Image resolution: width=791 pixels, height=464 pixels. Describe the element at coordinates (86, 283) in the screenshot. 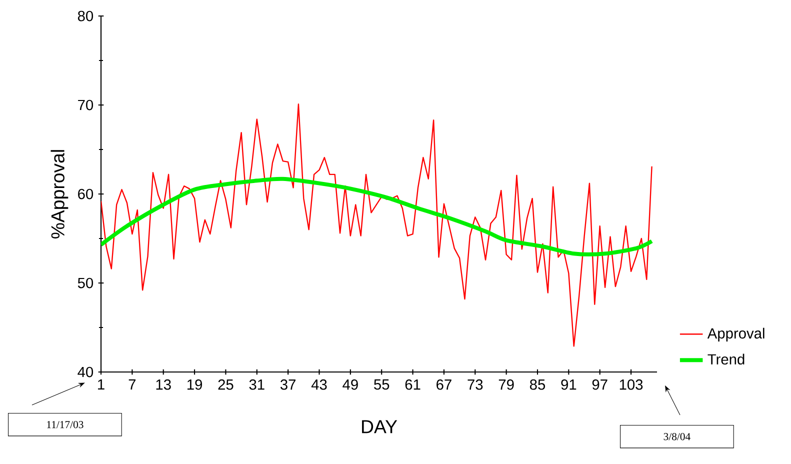

I see `y-tick-label: 50` at that location.